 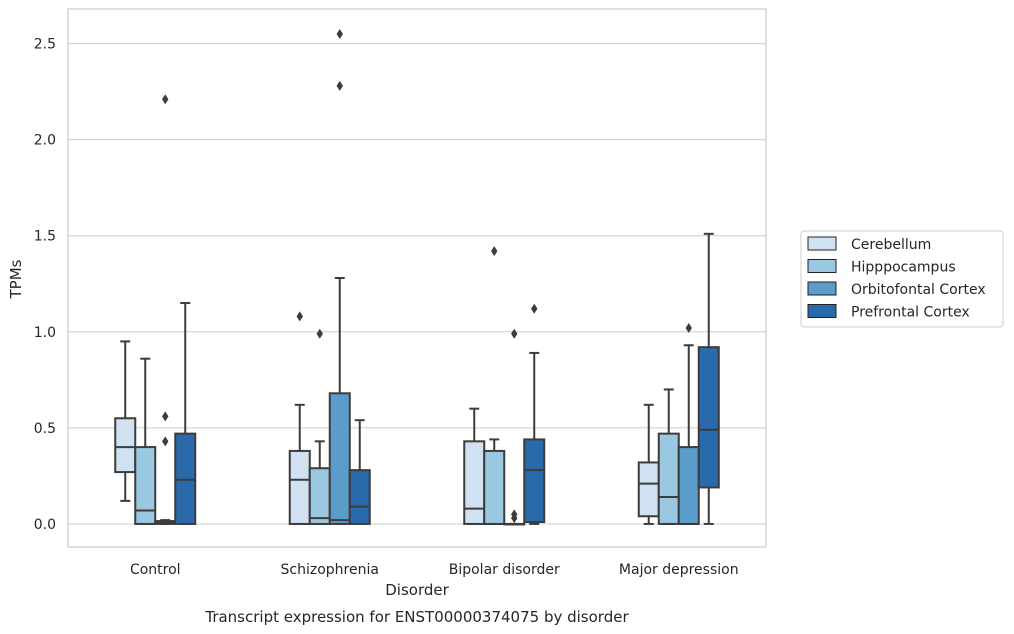 I want to click on legend-label: Cerebellum, so click(x=891, y=245).